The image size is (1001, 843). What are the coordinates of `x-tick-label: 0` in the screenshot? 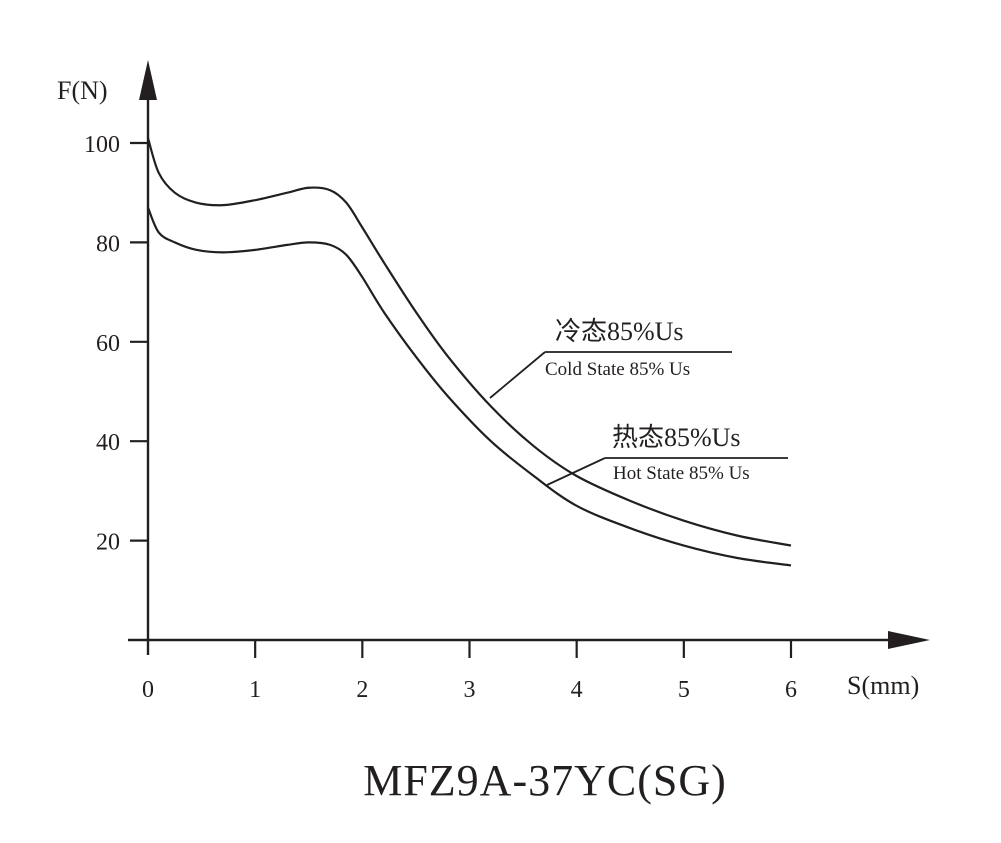 It's located at (148, 690).